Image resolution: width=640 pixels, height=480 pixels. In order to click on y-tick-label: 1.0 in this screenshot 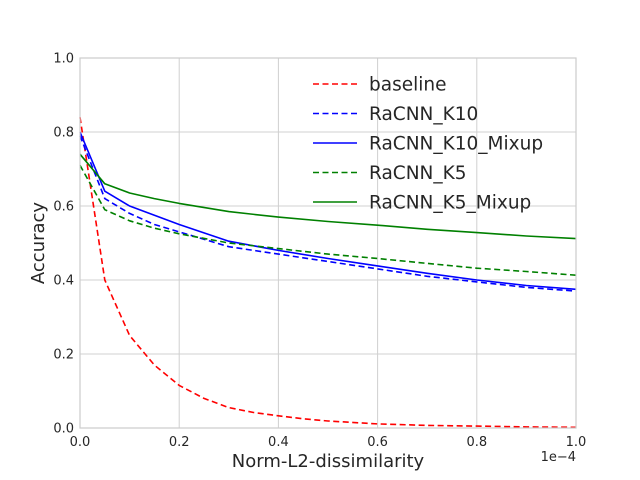, I will do `click(63, 59)`.